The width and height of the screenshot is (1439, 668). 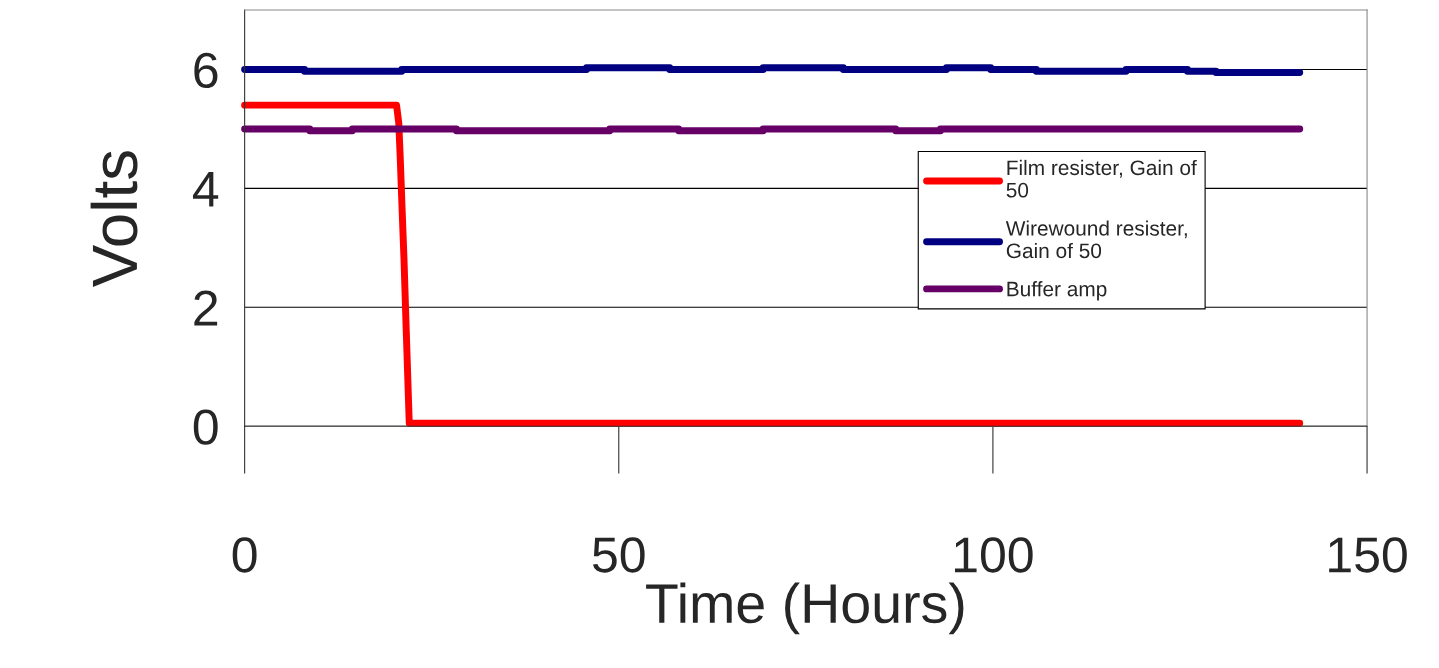 What do you see at coordinates (114, 219) in the screenshot?
I see `y-axis-title: Volts` at bounding box center [114, 219].